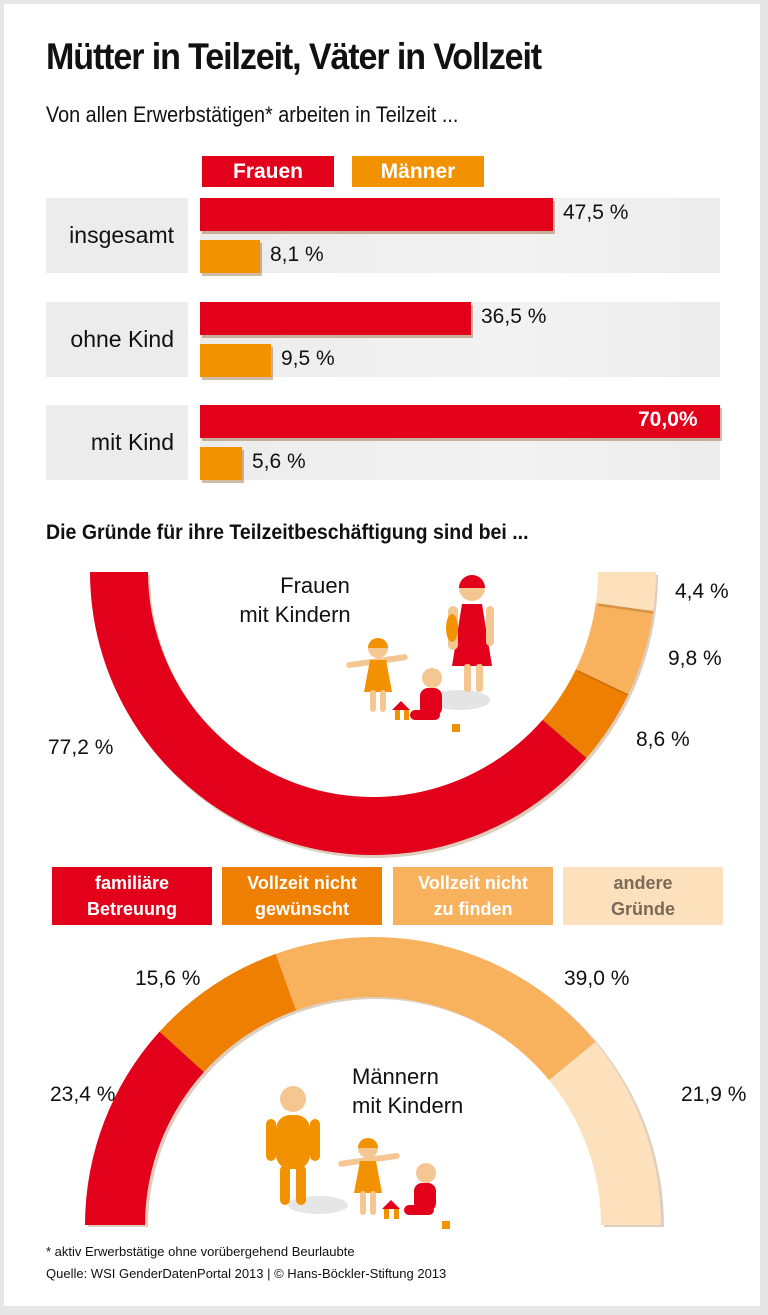 The height and width of the screenshot is (1315, 768). I want to click on legend-maenner: Männer, so click(418, 171).